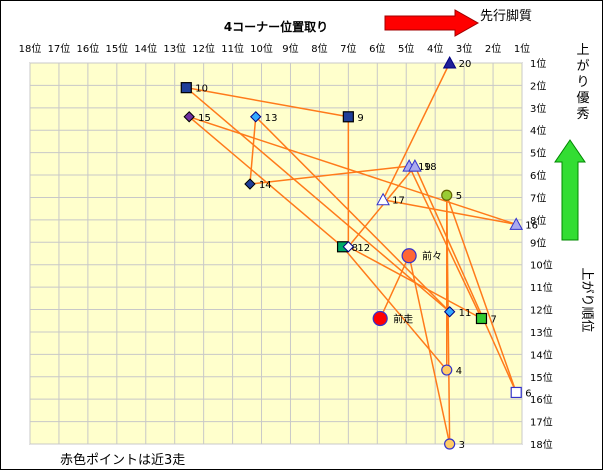 Image resolution: width=603 pixels, height=470 pixels. What do you see at coordinates (203, 48) in the screenshot?
I see `x-tick-label: 12位` at bounding box center [203, 48].